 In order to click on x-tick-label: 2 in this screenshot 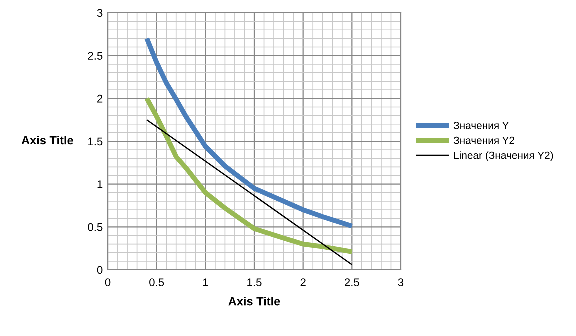, I will do `click(303, 282)`.